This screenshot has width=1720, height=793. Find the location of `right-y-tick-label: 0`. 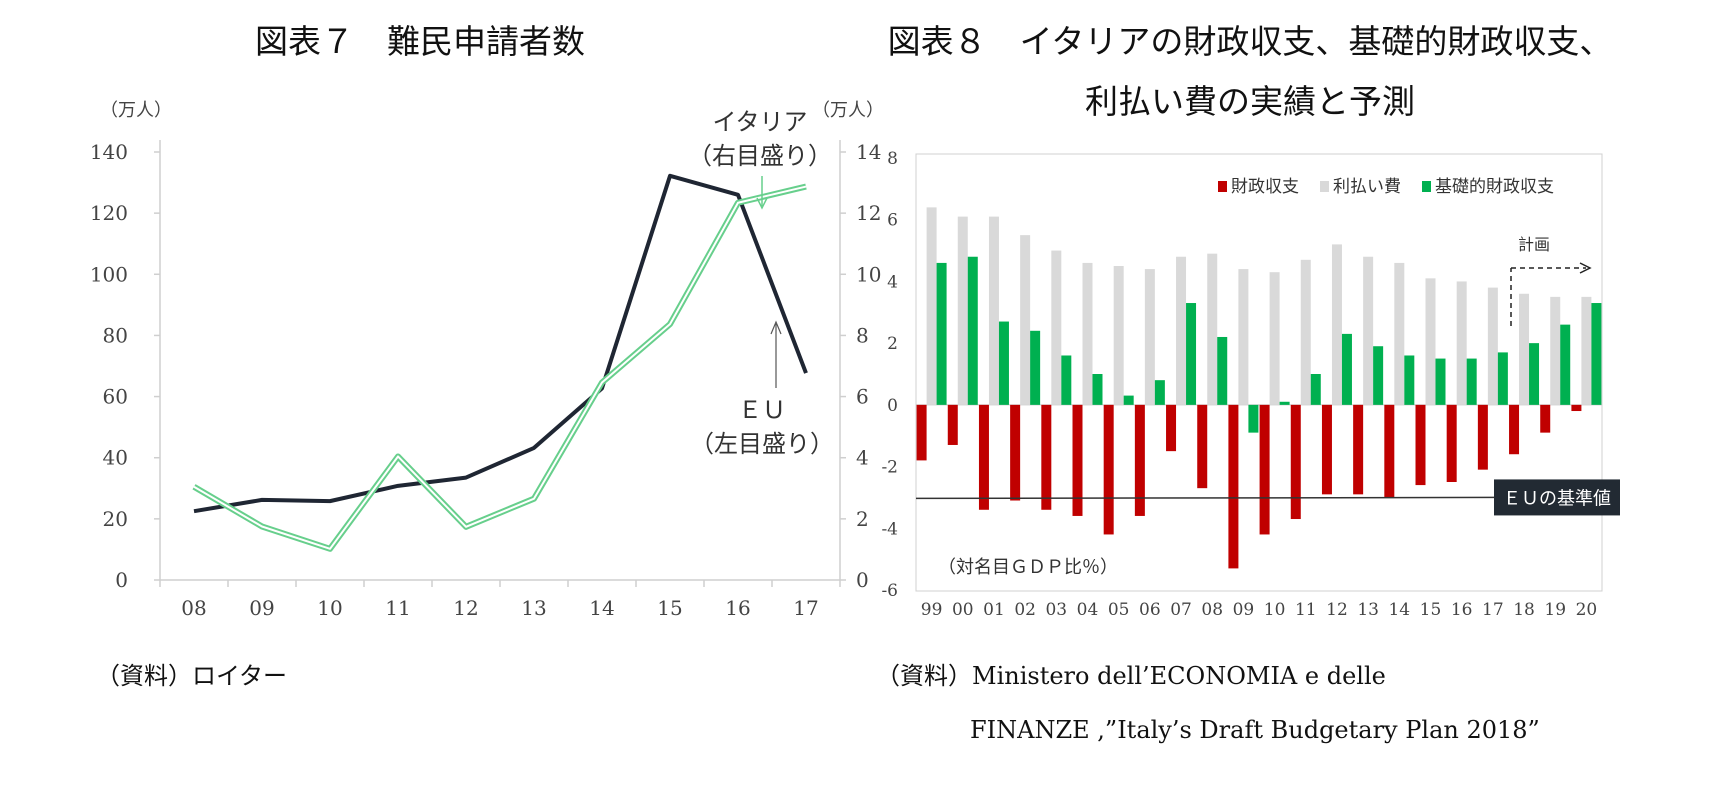

right-y-tick-label: 0 is located at coordinates (862, 580).